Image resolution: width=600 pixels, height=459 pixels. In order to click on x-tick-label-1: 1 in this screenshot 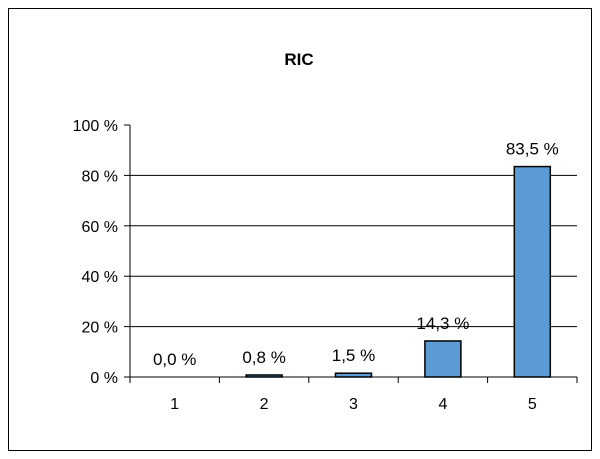, I will do `click(174, 404)`.